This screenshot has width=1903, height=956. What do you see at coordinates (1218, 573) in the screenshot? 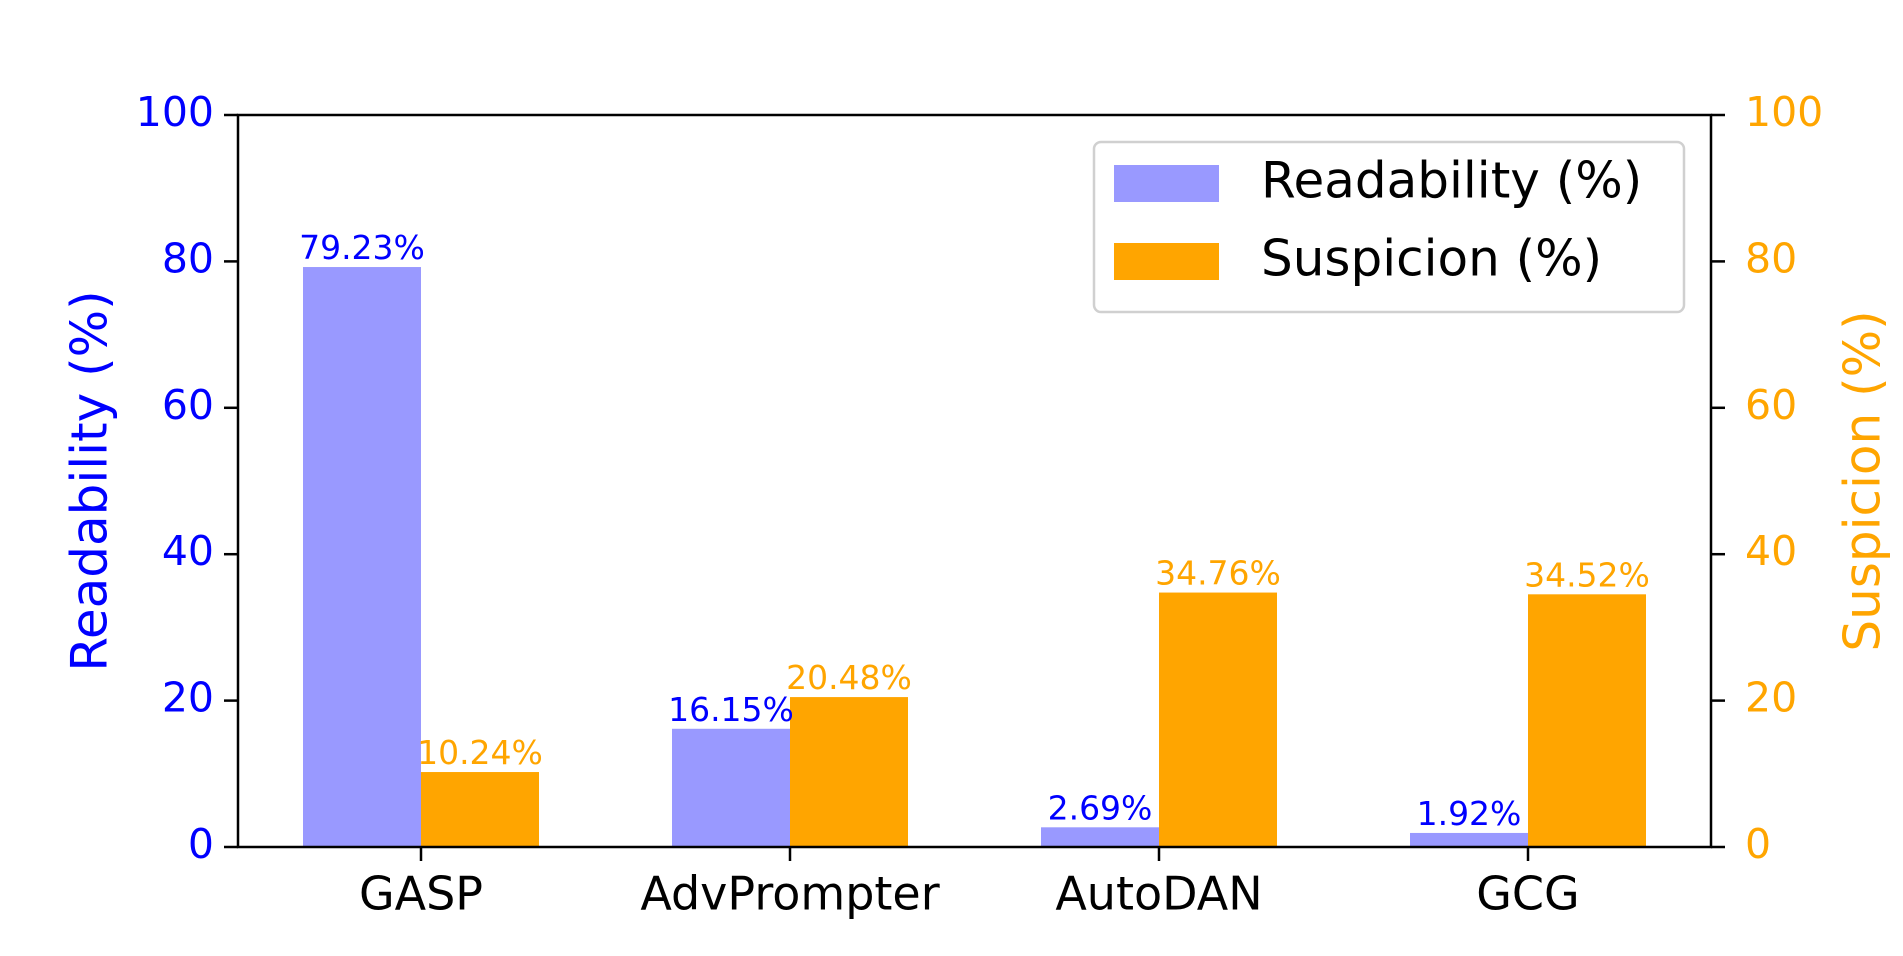
I see `value-label-suspicion-autodan: 34.76%` at bounding box center [1218, 573].